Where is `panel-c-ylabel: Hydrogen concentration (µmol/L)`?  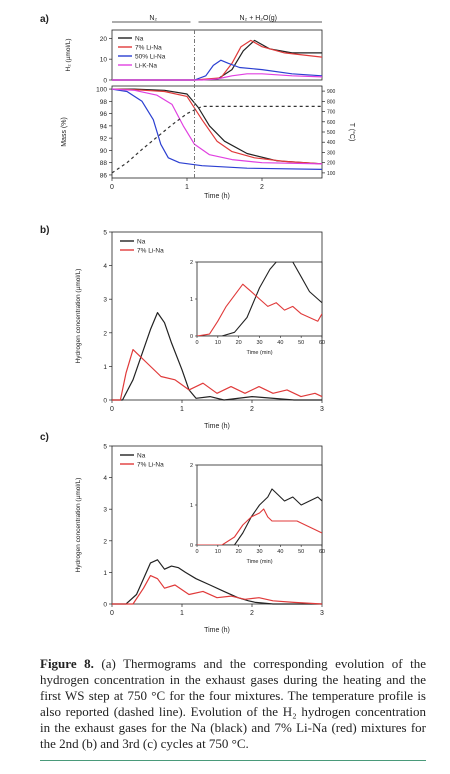 panel-c-ylabel: Hydrogen concentration (µmol/L) is located at coordinates (78, 525).